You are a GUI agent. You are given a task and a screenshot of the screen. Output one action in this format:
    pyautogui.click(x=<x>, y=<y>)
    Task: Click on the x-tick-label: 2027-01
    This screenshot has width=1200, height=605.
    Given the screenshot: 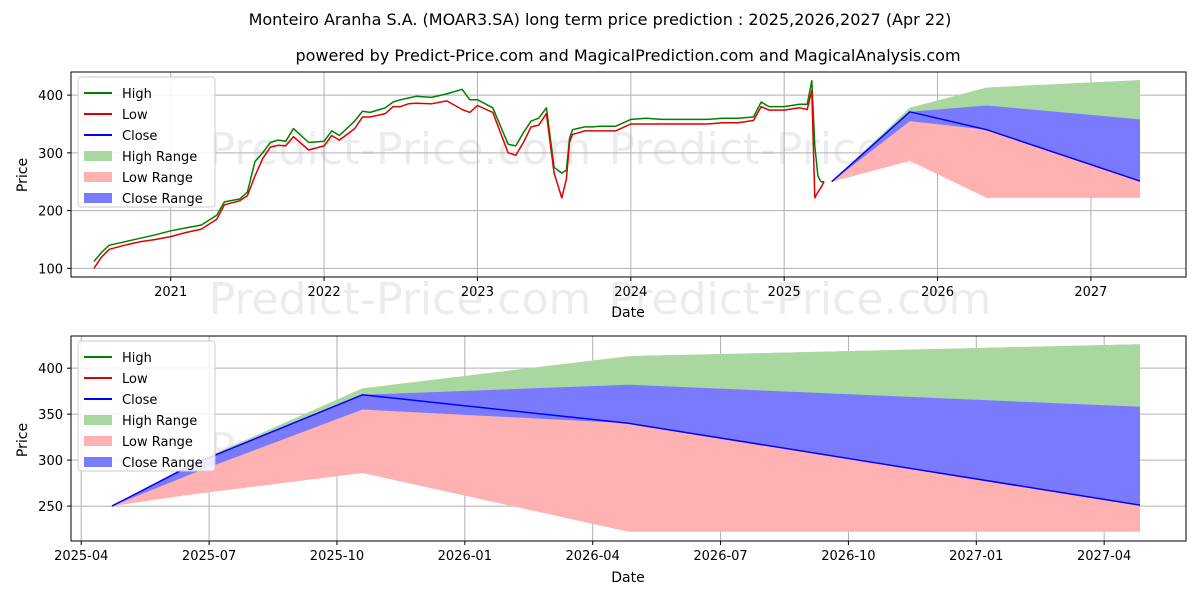 What is the action you would take?
    pyautogui.click(x=976, y=556)
    